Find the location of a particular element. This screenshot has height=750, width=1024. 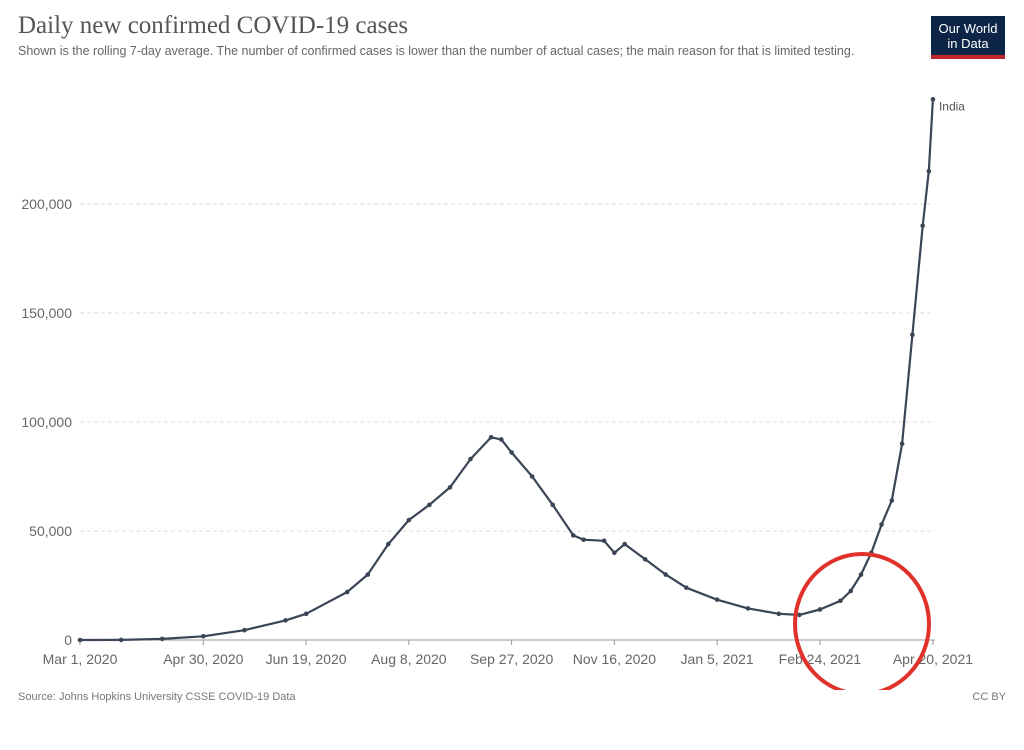

highlight-circle is located at coordinates (862, 621).